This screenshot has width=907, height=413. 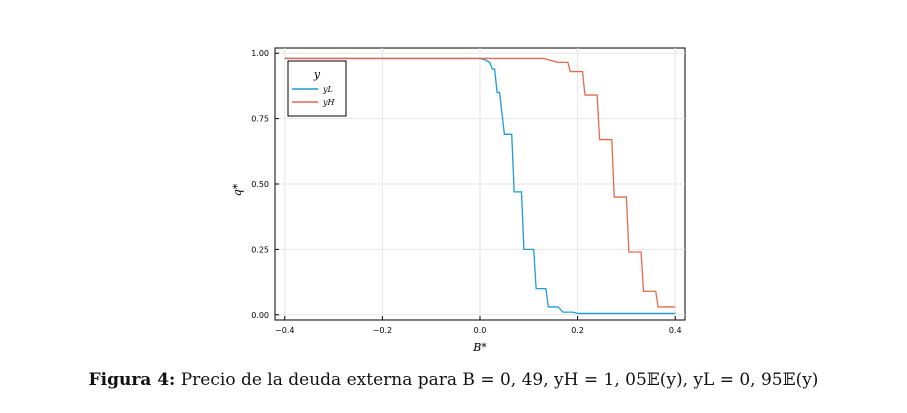 What do you see at coordinates (132, 380) in the screenshot?
I see `caption-label: Figura 4:` at bounding box center [132, 380].